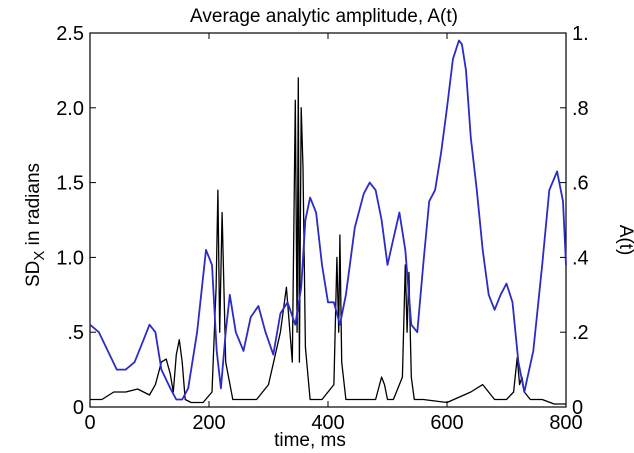  Describe the element at coordinates (580, 333) in the screenshot. I see `y-right-tick-label: .2` at that location.